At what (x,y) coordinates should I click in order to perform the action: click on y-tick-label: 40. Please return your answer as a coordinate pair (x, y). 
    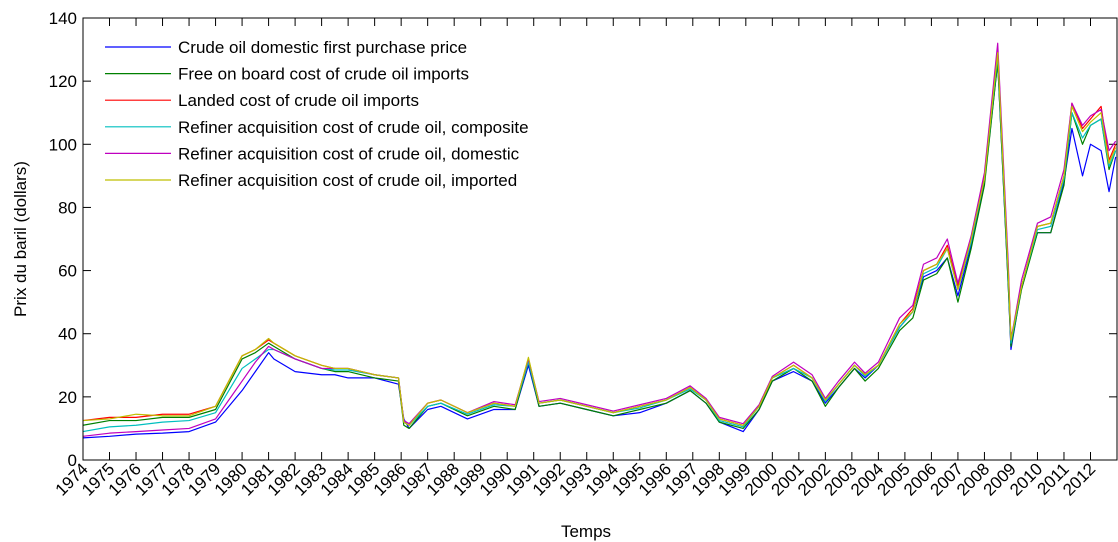
    Looking at the image, I should click on (67, 334).